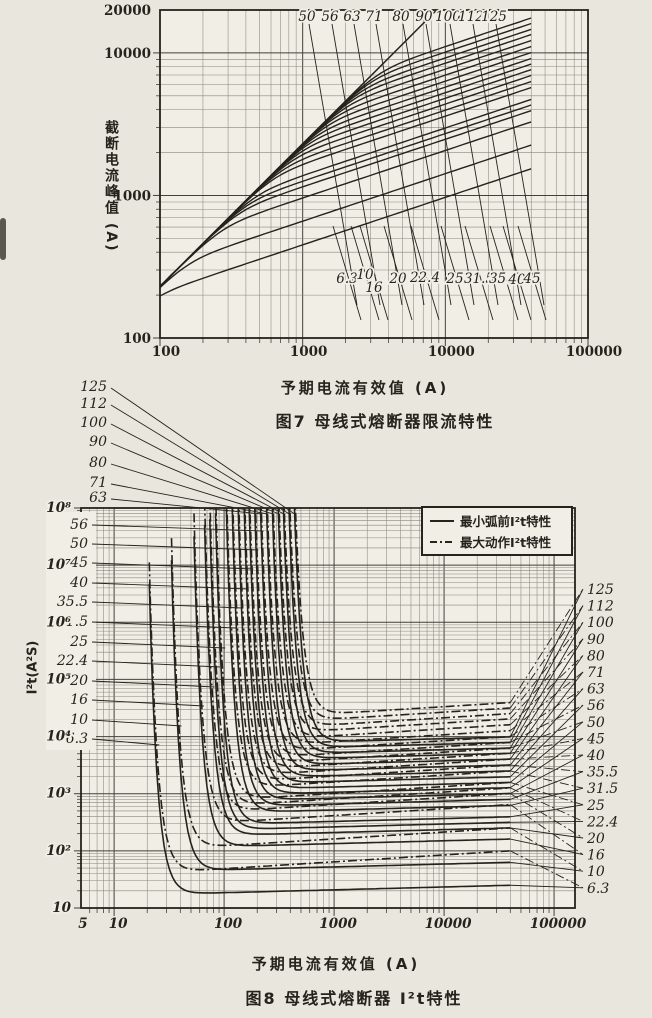 The image size is (652, 1018). What do you see at coordinates (127, 54) in the screenshot?
I see `fig7-ytick-10000: 10000` at bounding box center [127, 54].